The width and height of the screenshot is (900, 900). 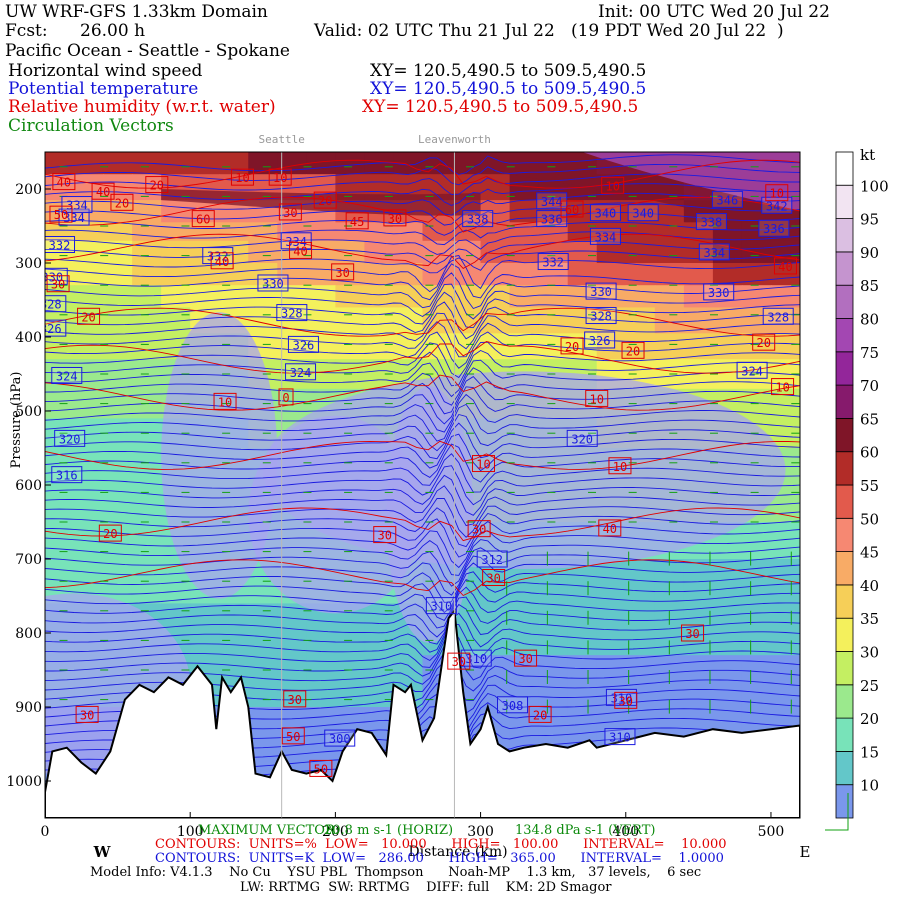 What do you see at coordinates (869, 320) in the screenshot?
I see `colorbar-label: 80` at bounding box center [869, 320].